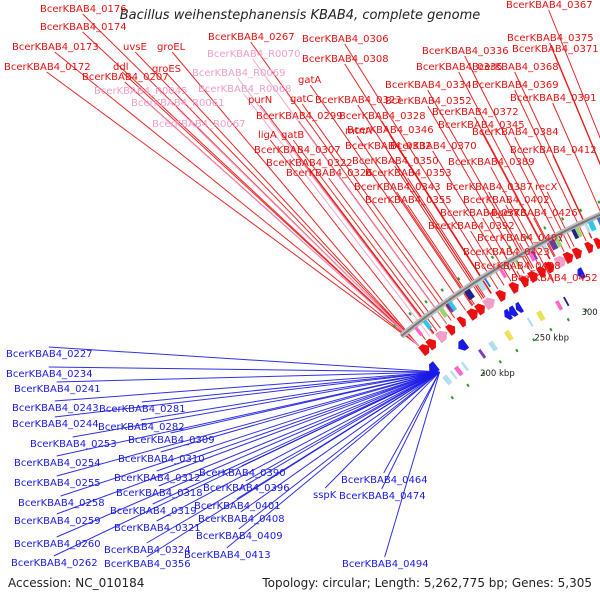  What do you see at coordinates (301, 99) in the screenshot?
I see `forward-gene-label: gatC` at bounding box center [301, 99].